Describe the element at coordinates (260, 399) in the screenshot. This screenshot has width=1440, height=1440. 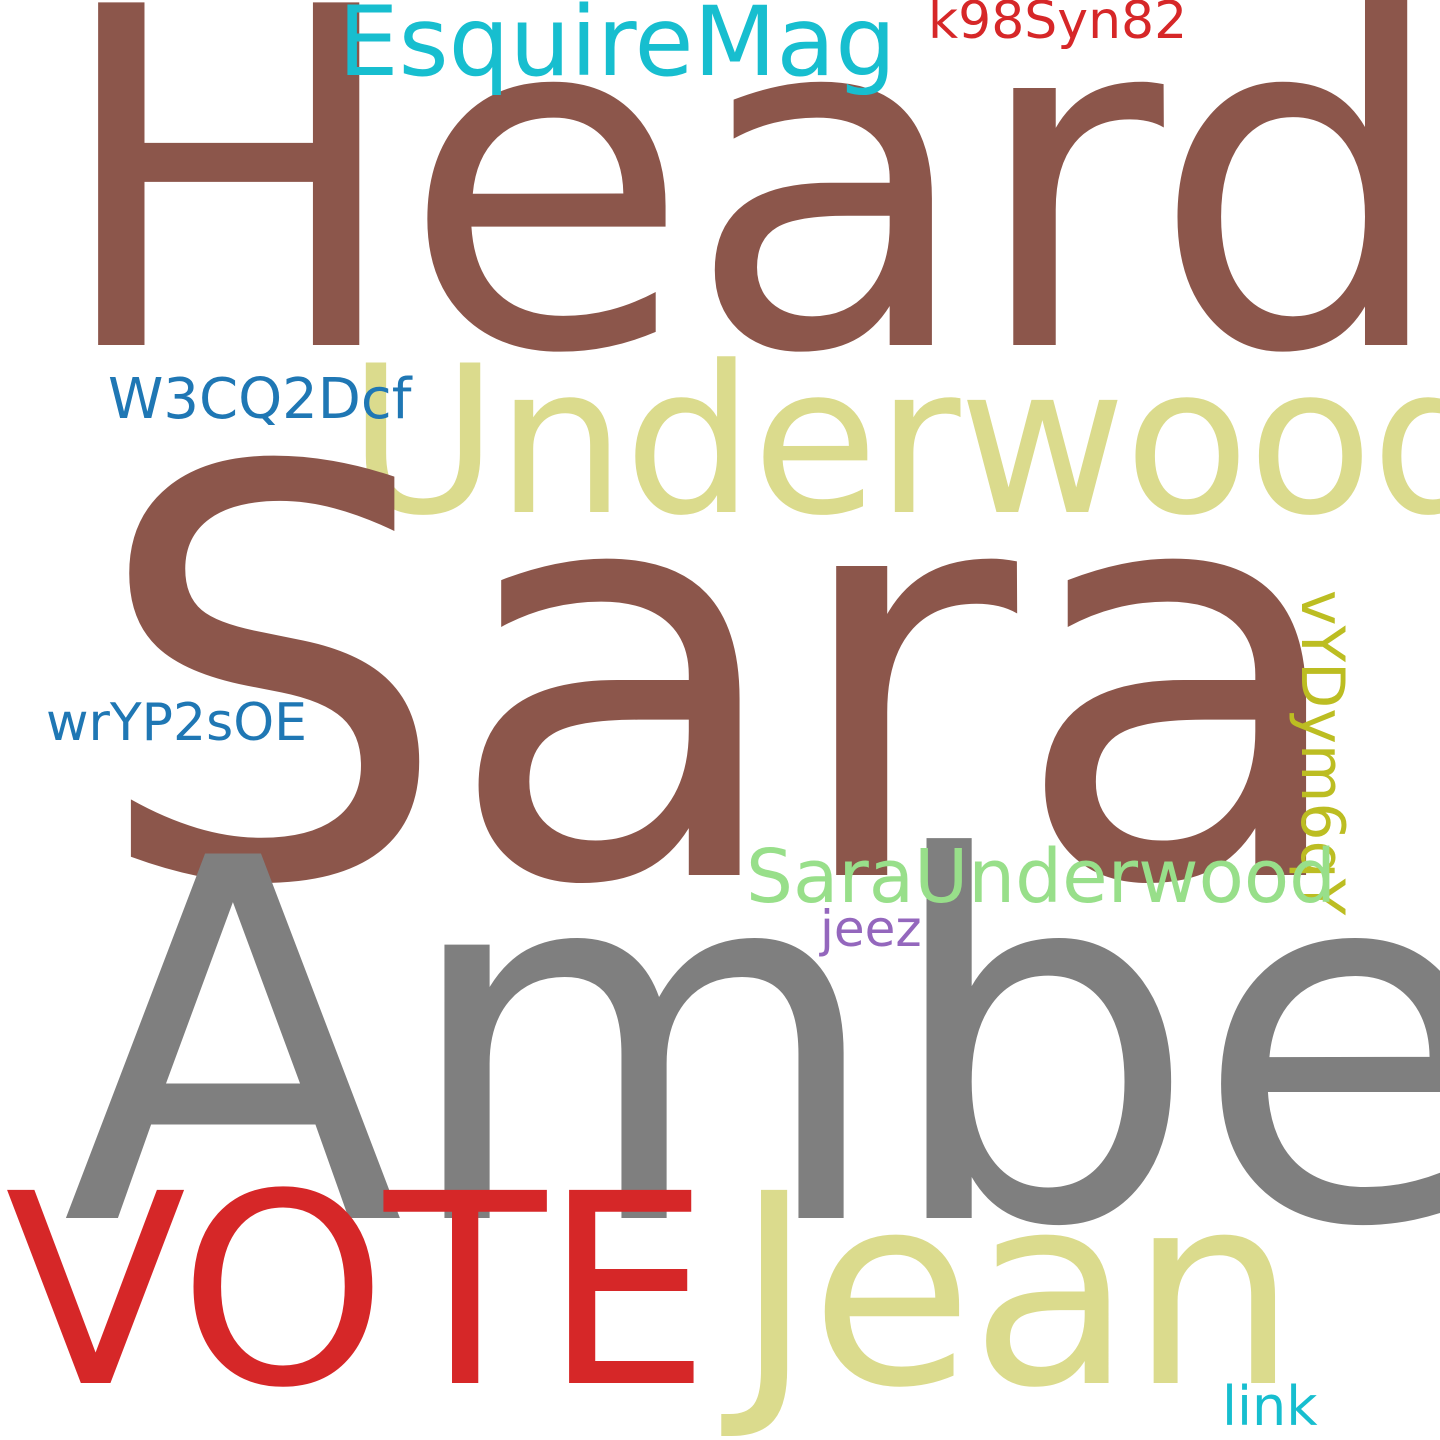
I see `word-w3cq2dcf: W3CQ2Dcf` at that location.